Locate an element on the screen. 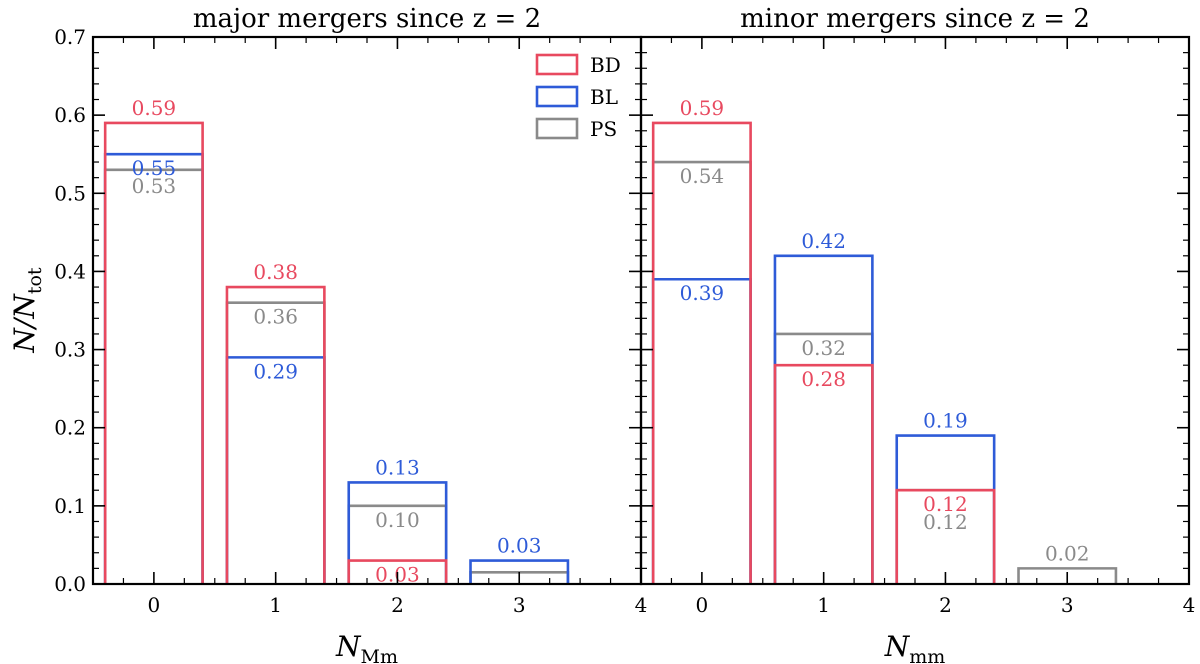 This screenshot has height=664, width=1200. data-label-bd: 0.12 is located at coordinates (945, 504).